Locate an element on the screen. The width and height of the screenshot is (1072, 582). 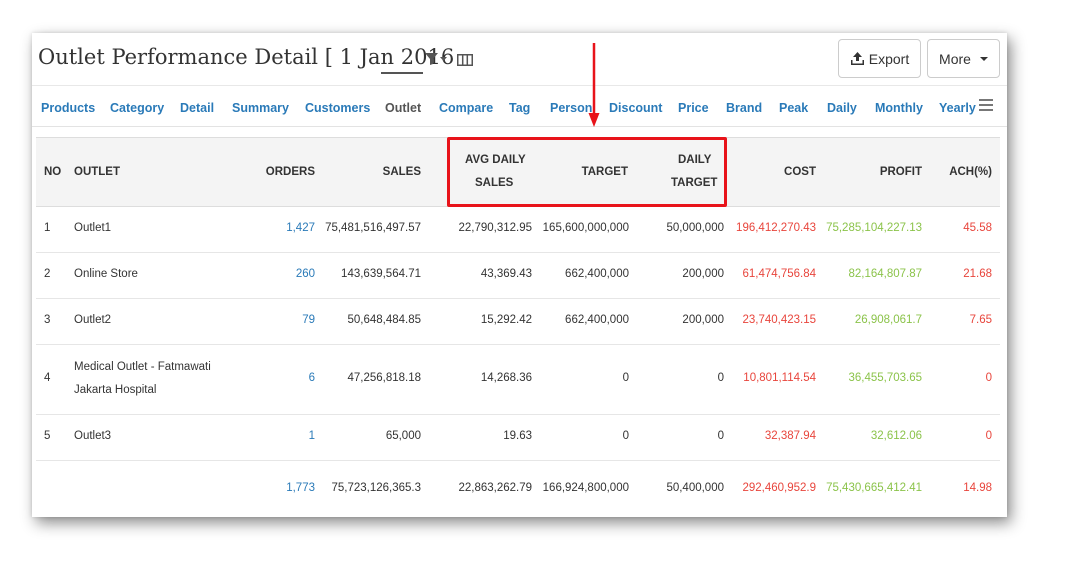
row-orders-link: 1,427 is located at coordinates (300, 228).